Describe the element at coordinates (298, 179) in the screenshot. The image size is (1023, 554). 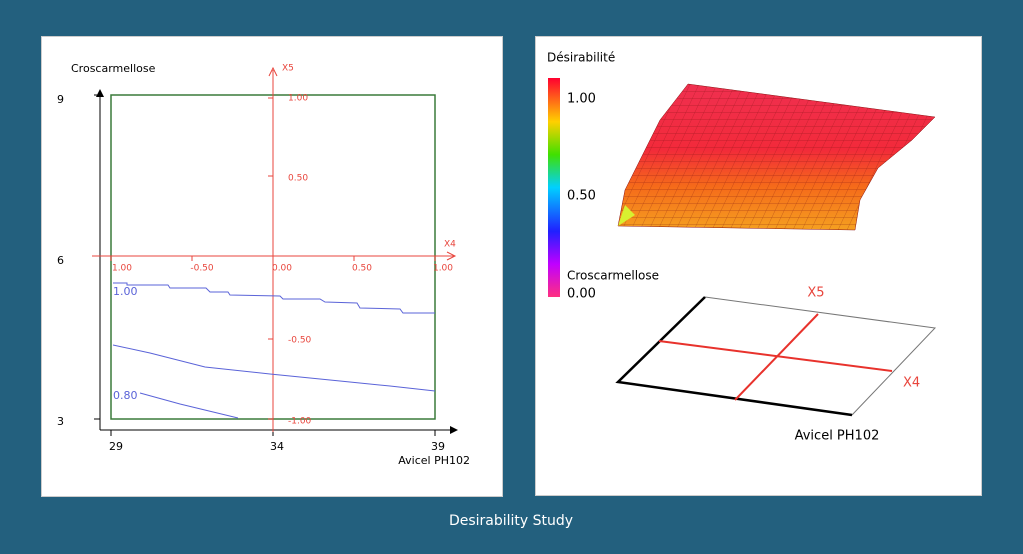
I see `x5-tick-label: 0.50` at that location.